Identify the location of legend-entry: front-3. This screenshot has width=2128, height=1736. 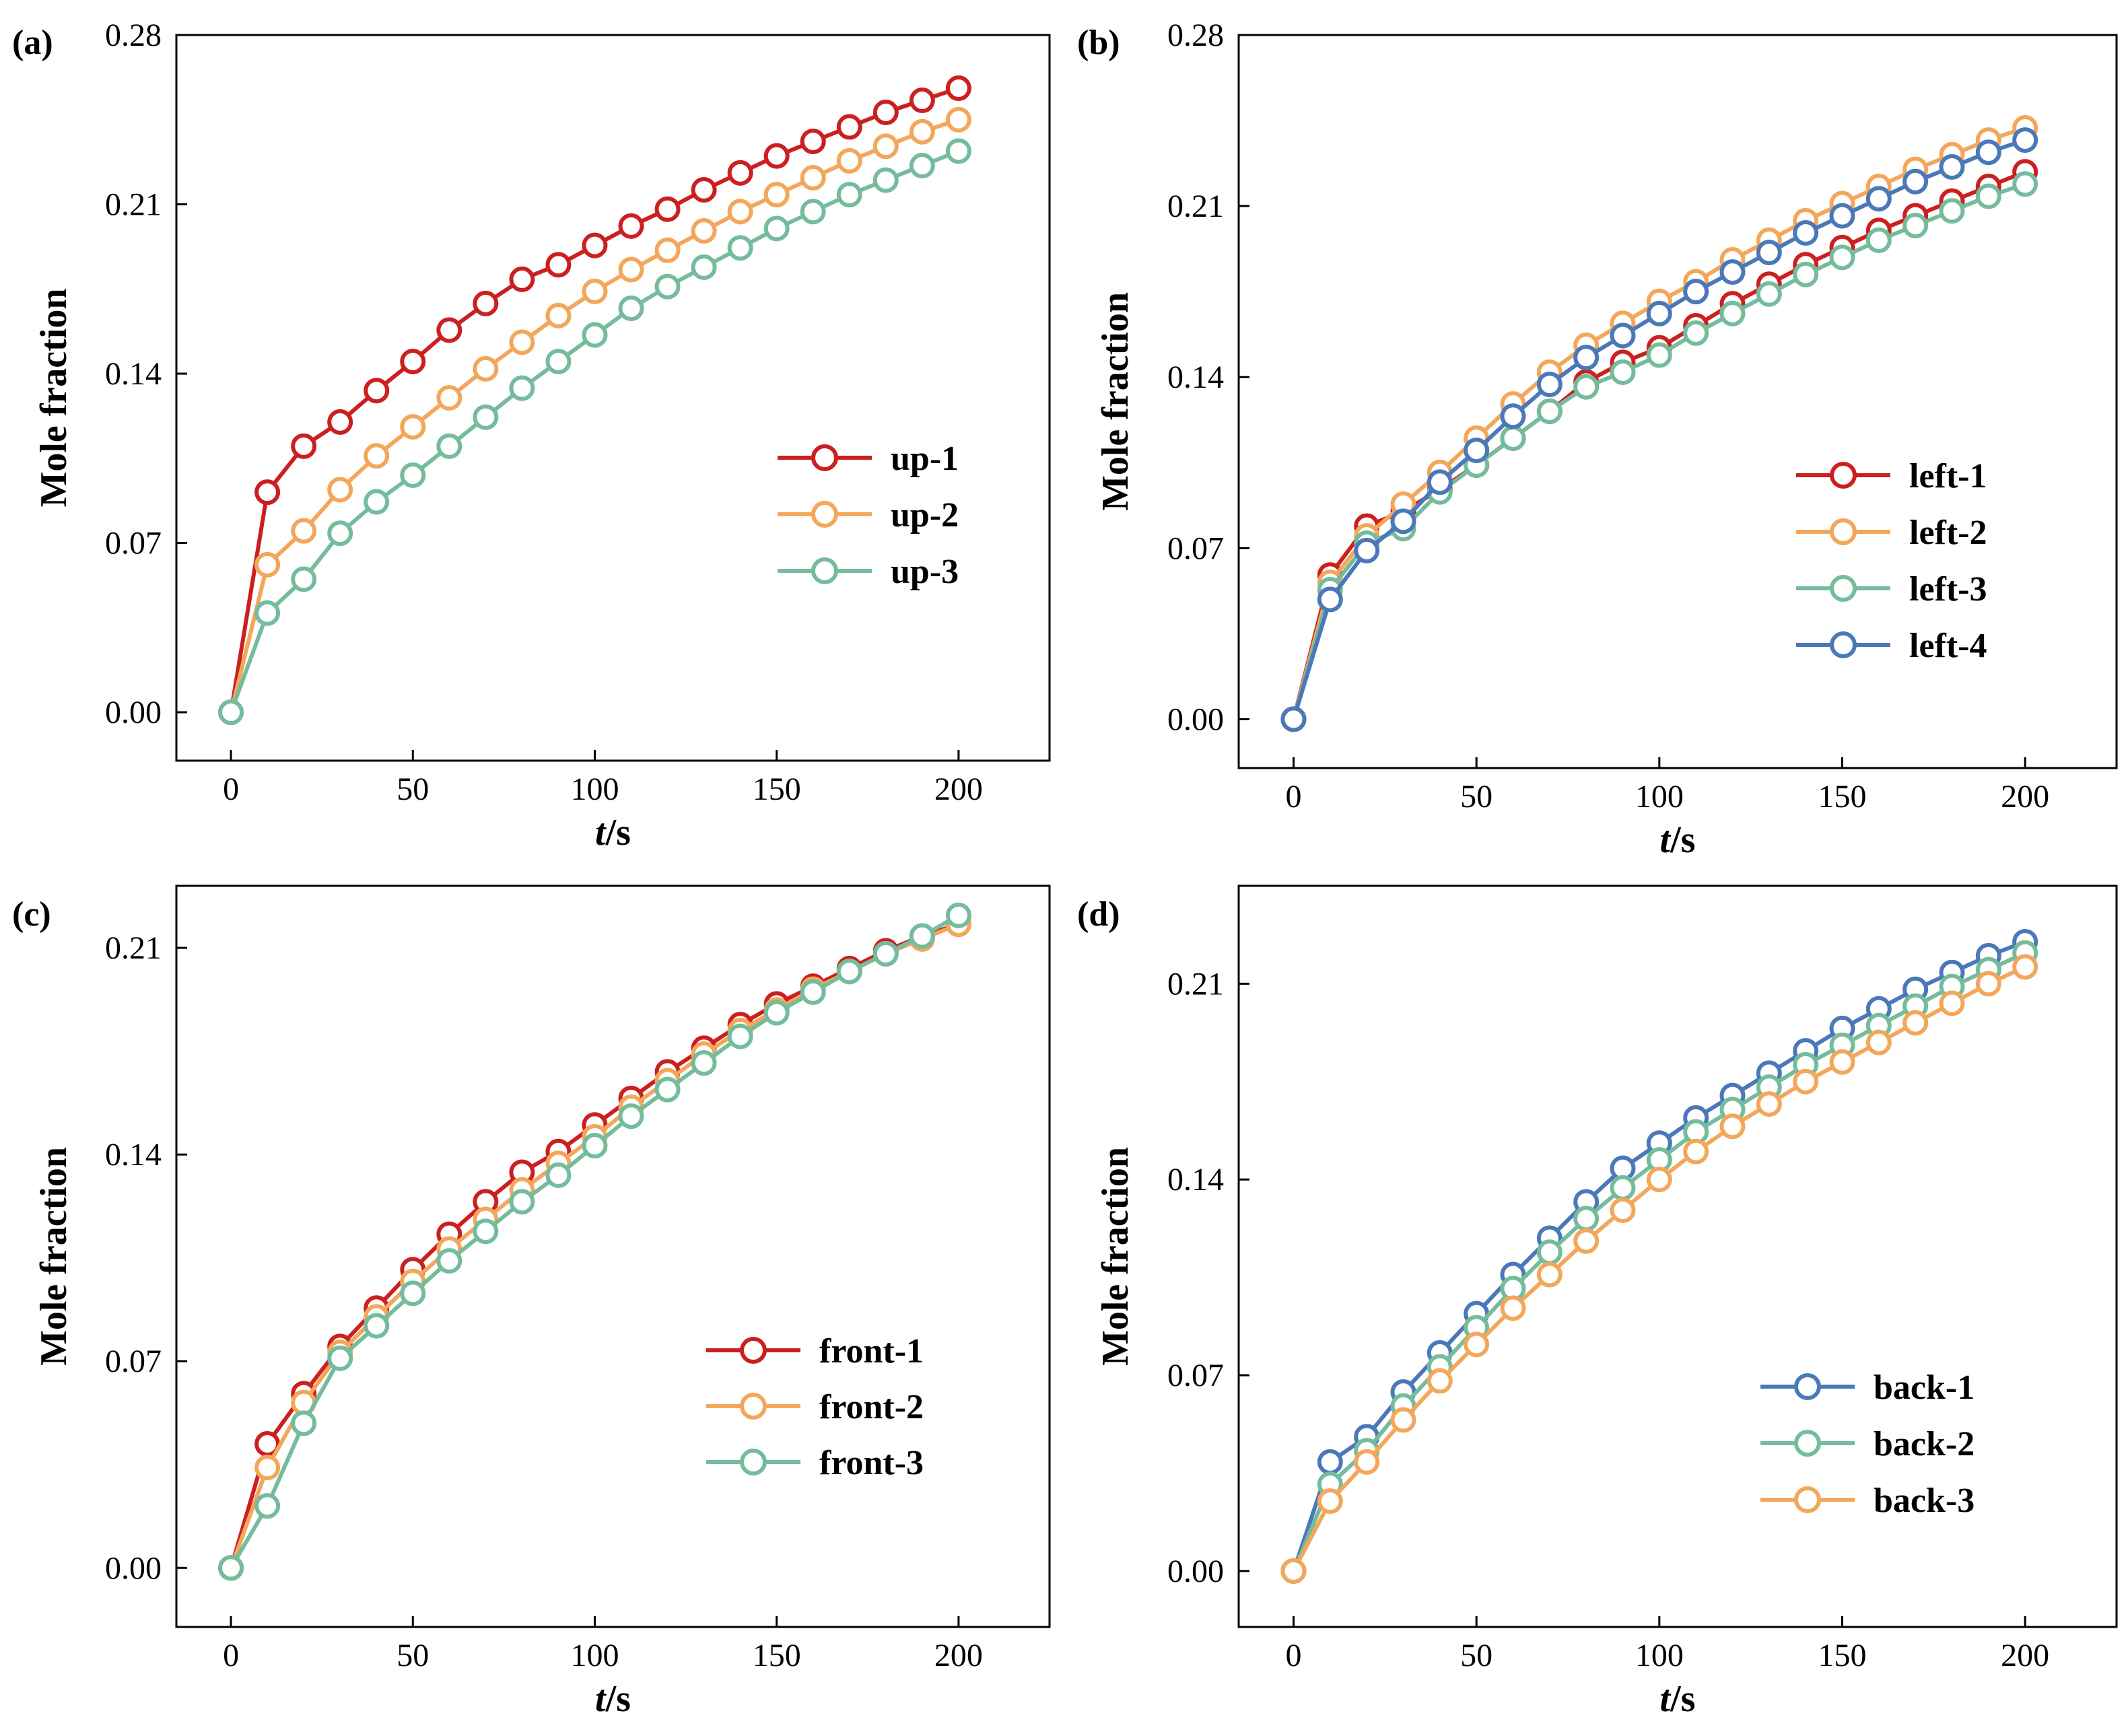
(815, 1463).